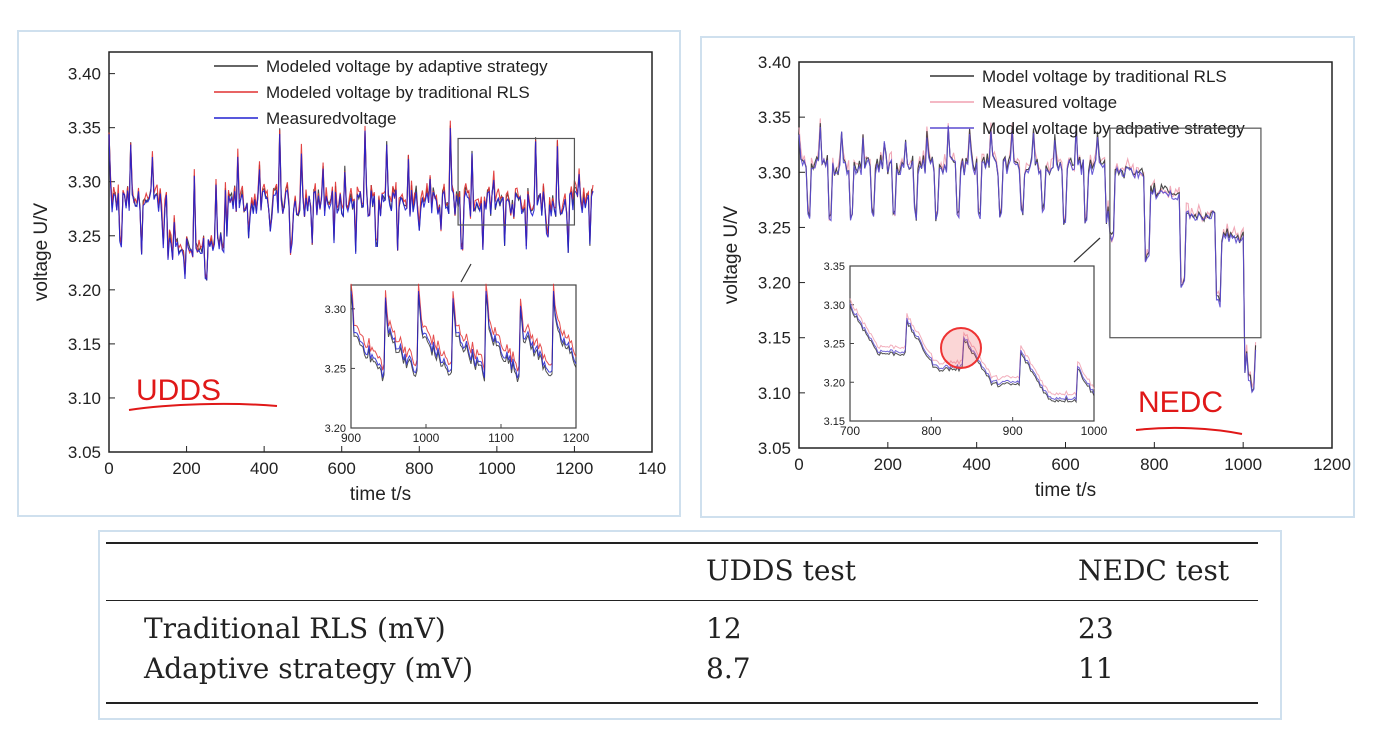 This screenshot has height=734, width=1383. Describe the element at coordinates (961, 348) in the screenshot. I see `highlight-circle` at that location.